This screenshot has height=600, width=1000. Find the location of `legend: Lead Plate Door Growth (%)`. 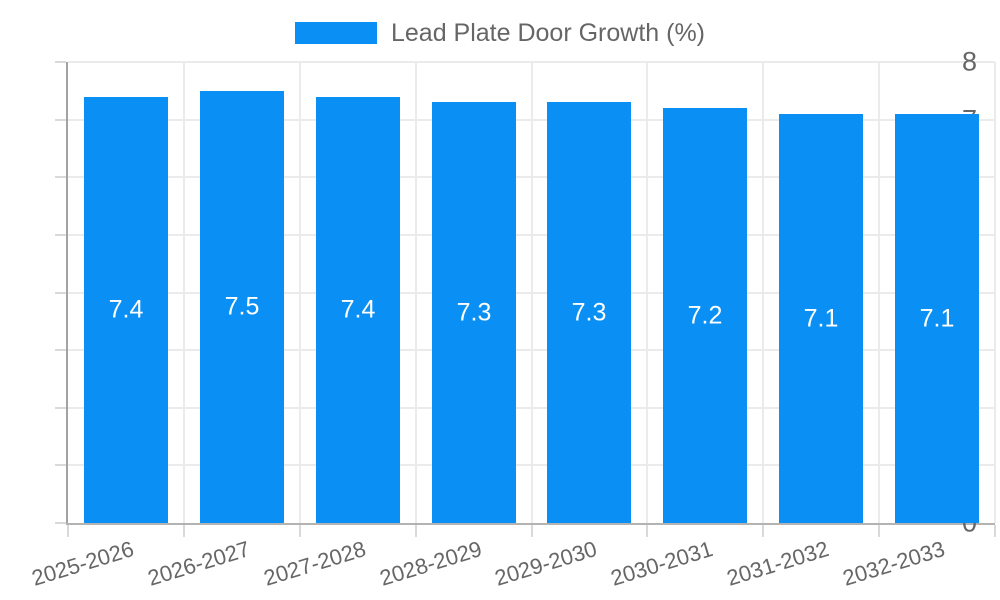

legend: Lead Plate Door Growth (%) is located at coordinates (500, 33).